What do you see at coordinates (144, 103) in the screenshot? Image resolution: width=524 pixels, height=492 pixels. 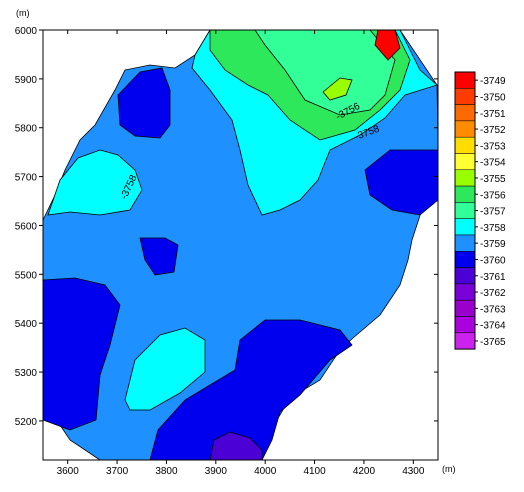 I see `contour-region-blue-upperleft` at bounding box center [144, 103].